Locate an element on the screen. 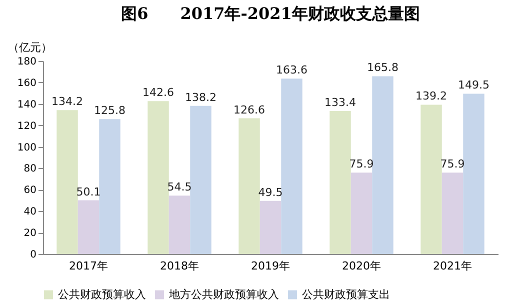 The height and width of the screenshot is (304, 506). x-tick-label: 2021年 is located at coordinates (452, 266).